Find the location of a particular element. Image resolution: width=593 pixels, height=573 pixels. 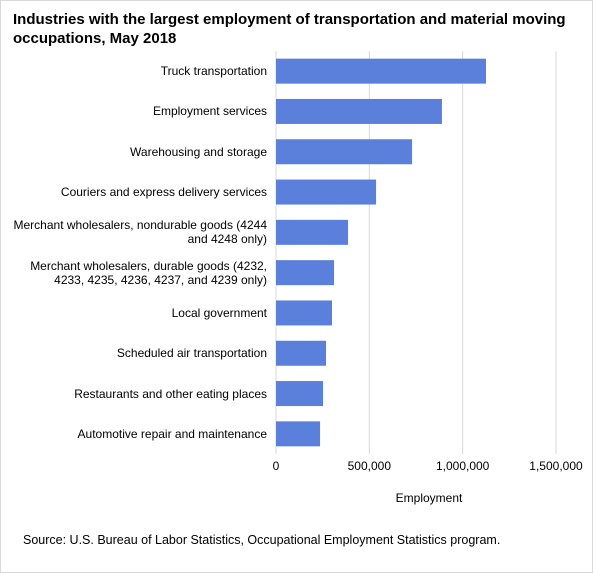

x-tick-label: 500,000 is located at coordinates (370, 466).